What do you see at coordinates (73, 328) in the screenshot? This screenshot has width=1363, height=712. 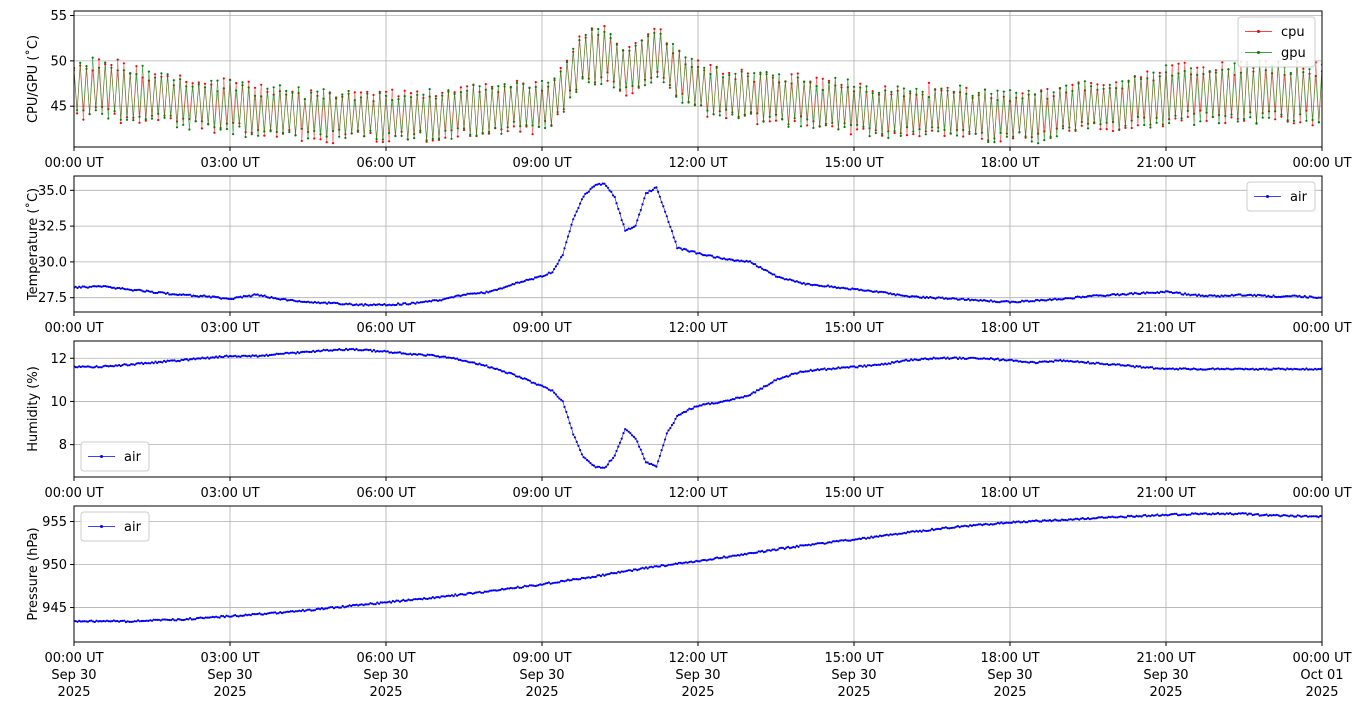 I see `x-tick-label: 00:00 UT` at bounding box center [73, 328].